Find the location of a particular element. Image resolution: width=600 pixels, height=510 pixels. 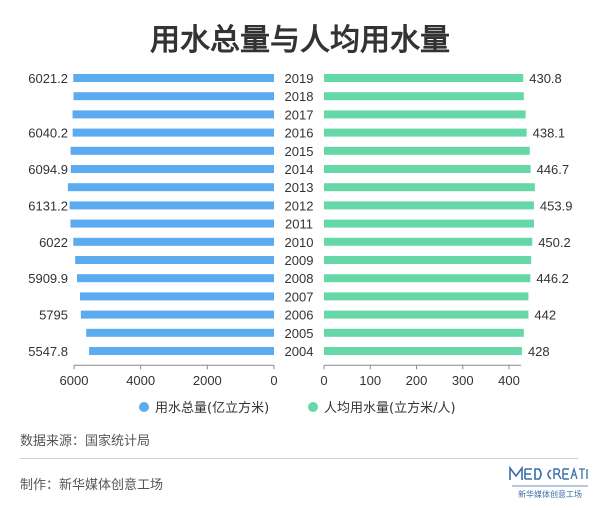

value-label-percapita: 442 is located at coordinates (545, 315).